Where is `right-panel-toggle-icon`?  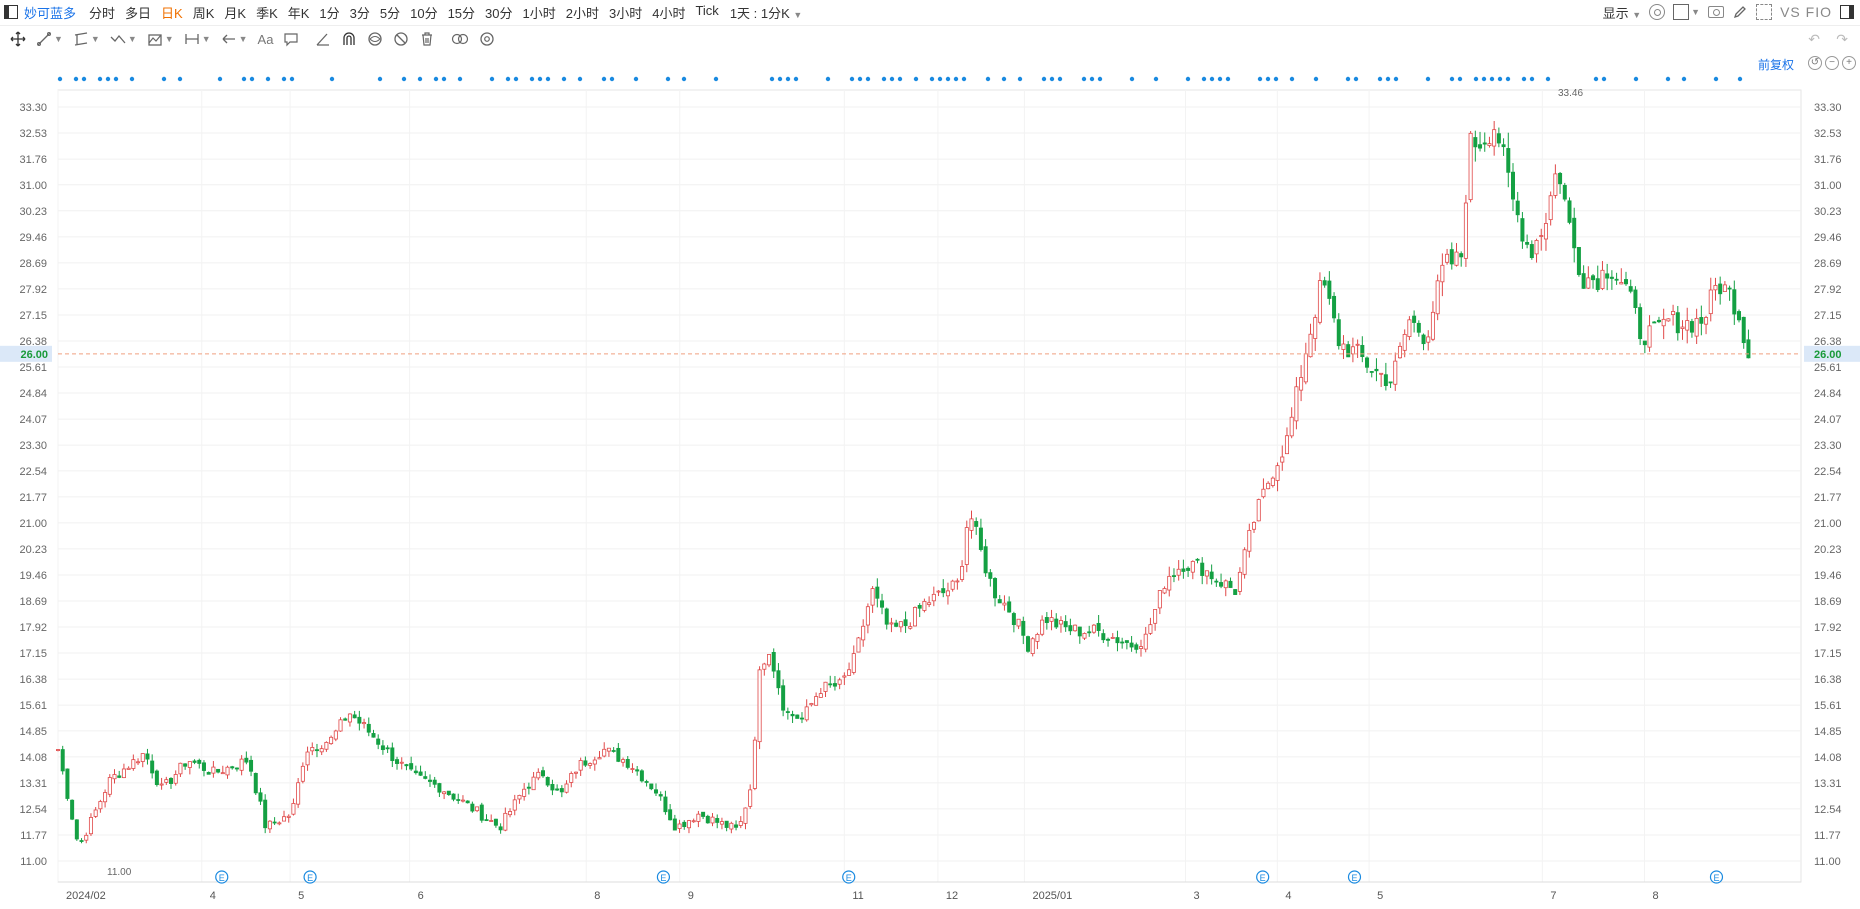 right-panel-toggle-icon is located at coordinates (1847, 12).